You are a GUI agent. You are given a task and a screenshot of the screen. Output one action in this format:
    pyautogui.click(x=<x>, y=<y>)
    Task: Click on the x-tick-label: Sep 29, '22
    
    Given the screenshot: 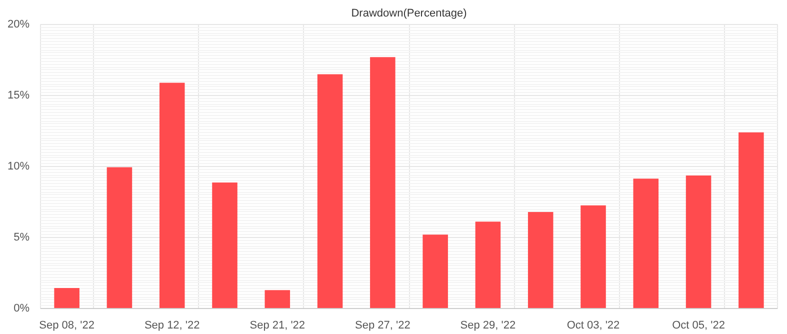 What is the action you would take?
    pyautogui.click(x=488, y=326)
    